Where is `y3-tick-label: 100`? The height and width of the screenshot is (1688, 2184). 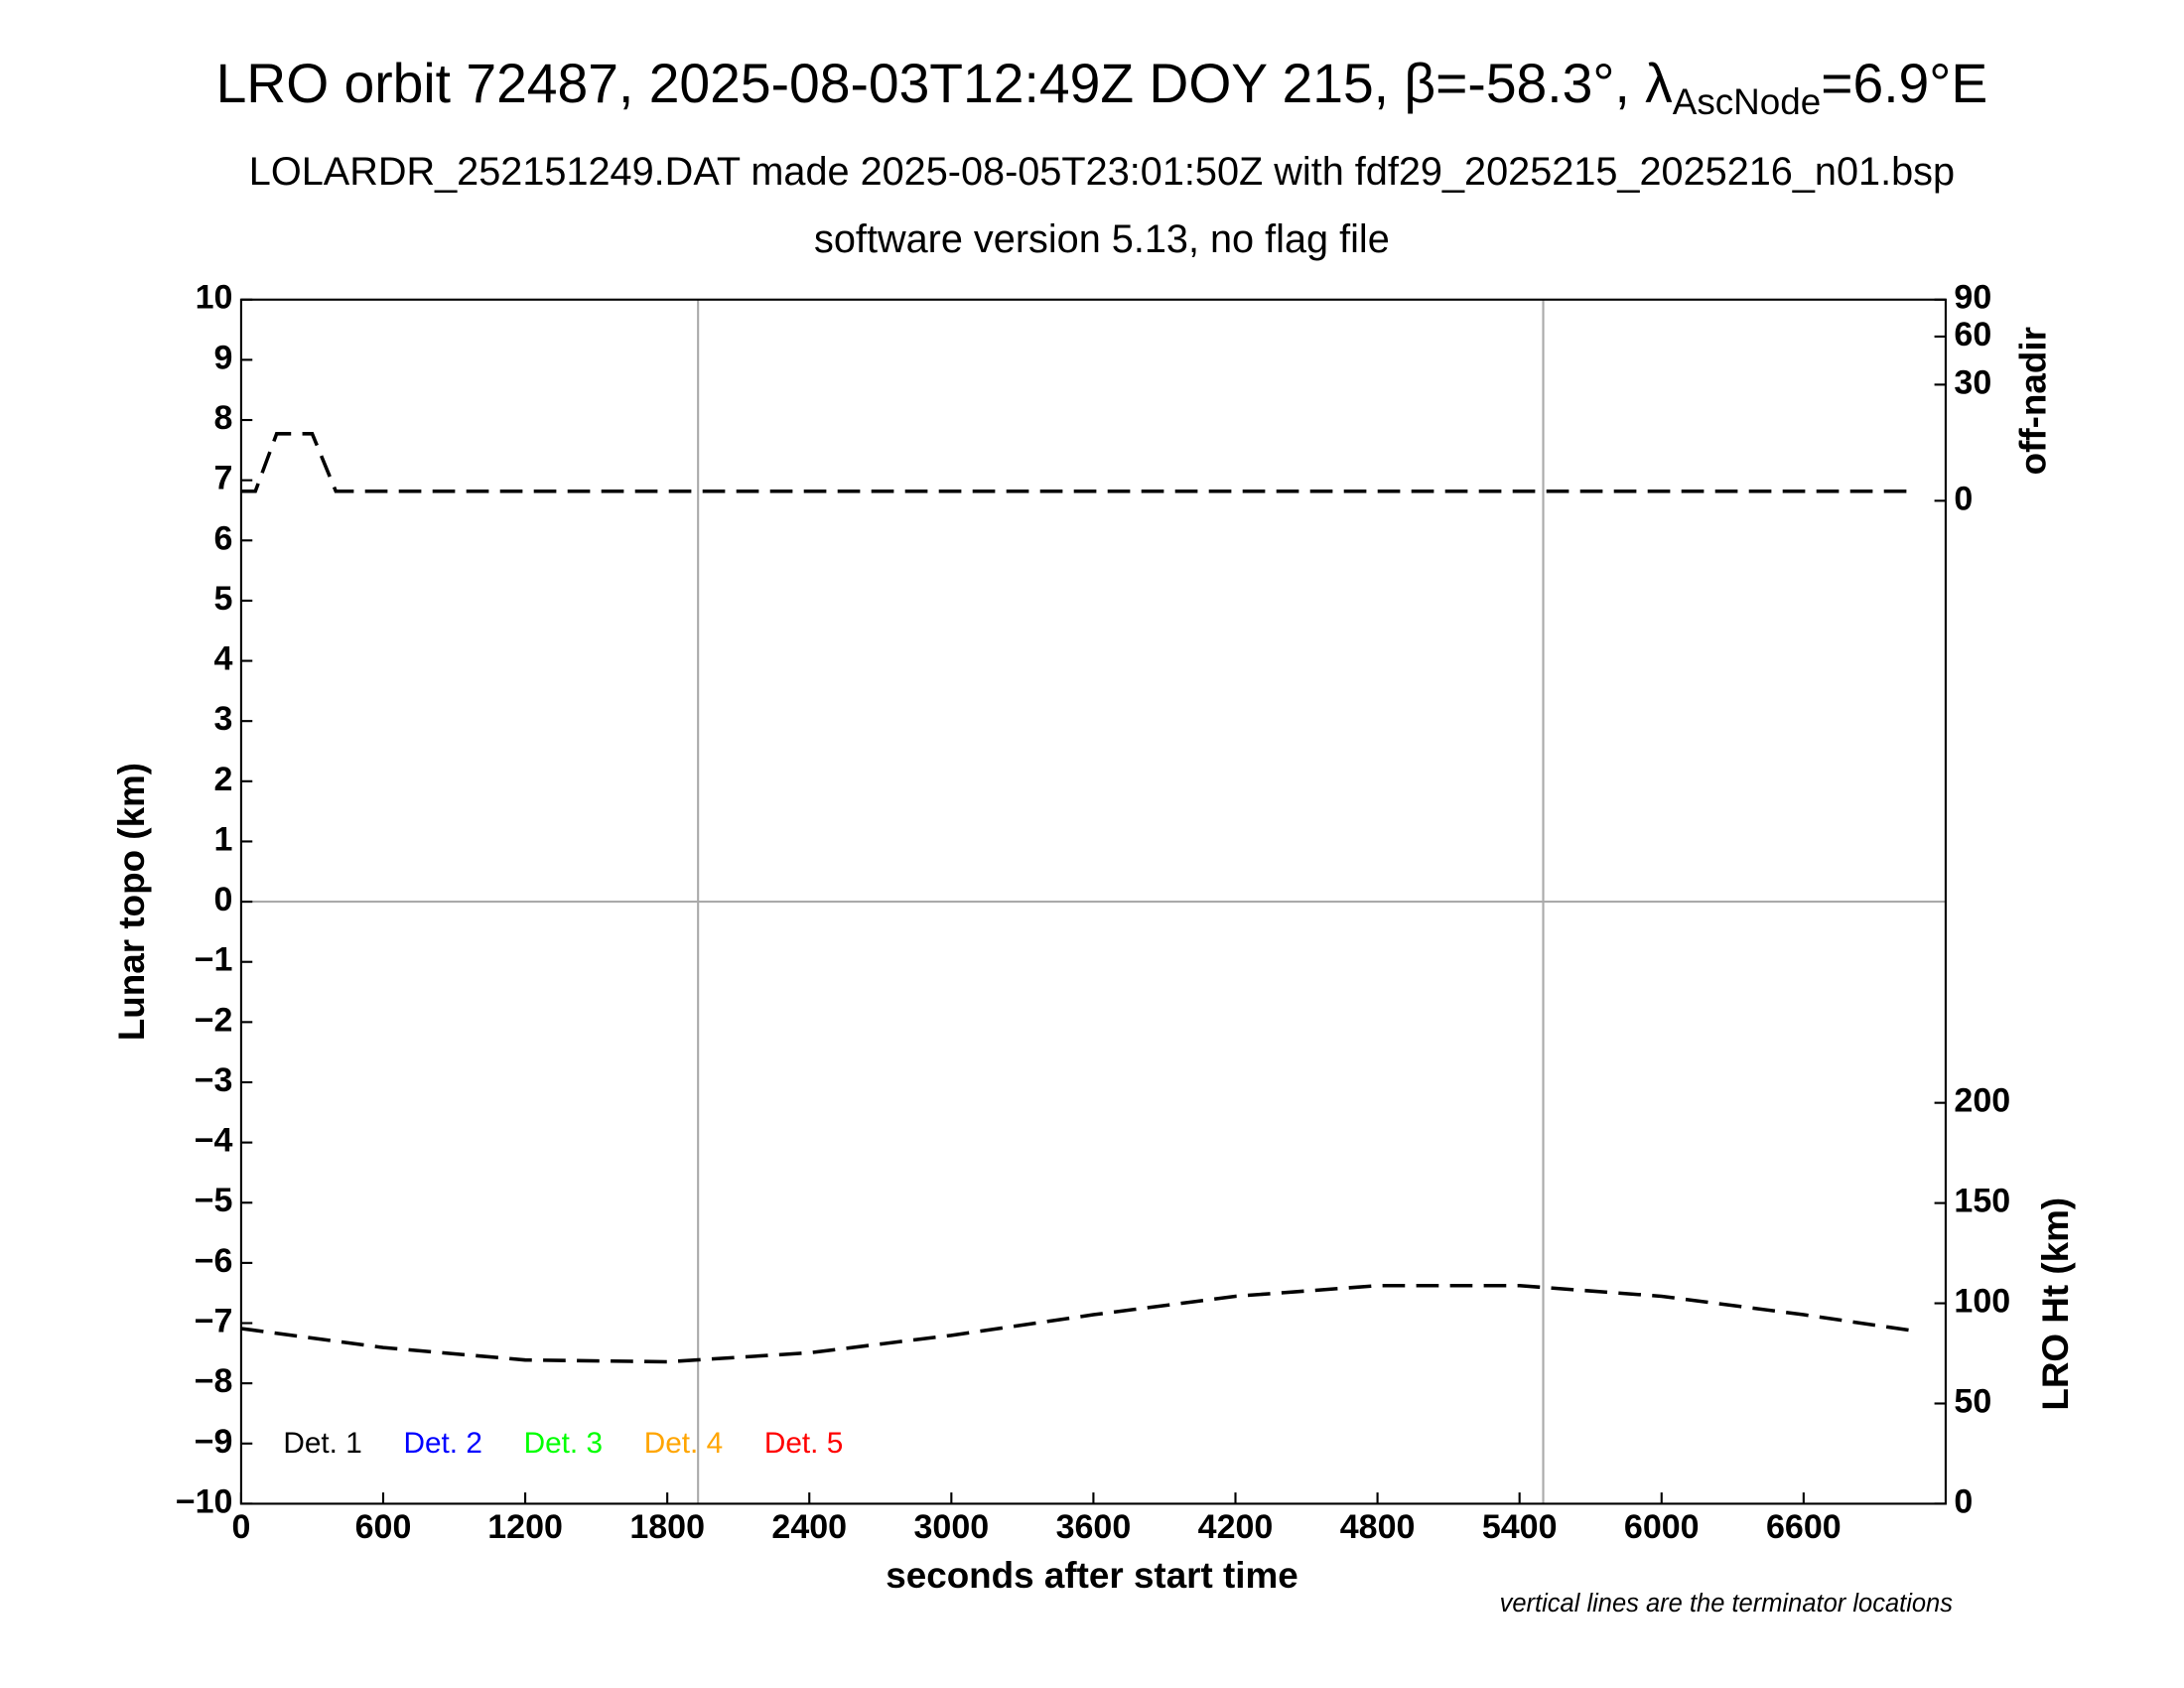
y3-tick-label: 100 is located at coordinates (1982, 1302).